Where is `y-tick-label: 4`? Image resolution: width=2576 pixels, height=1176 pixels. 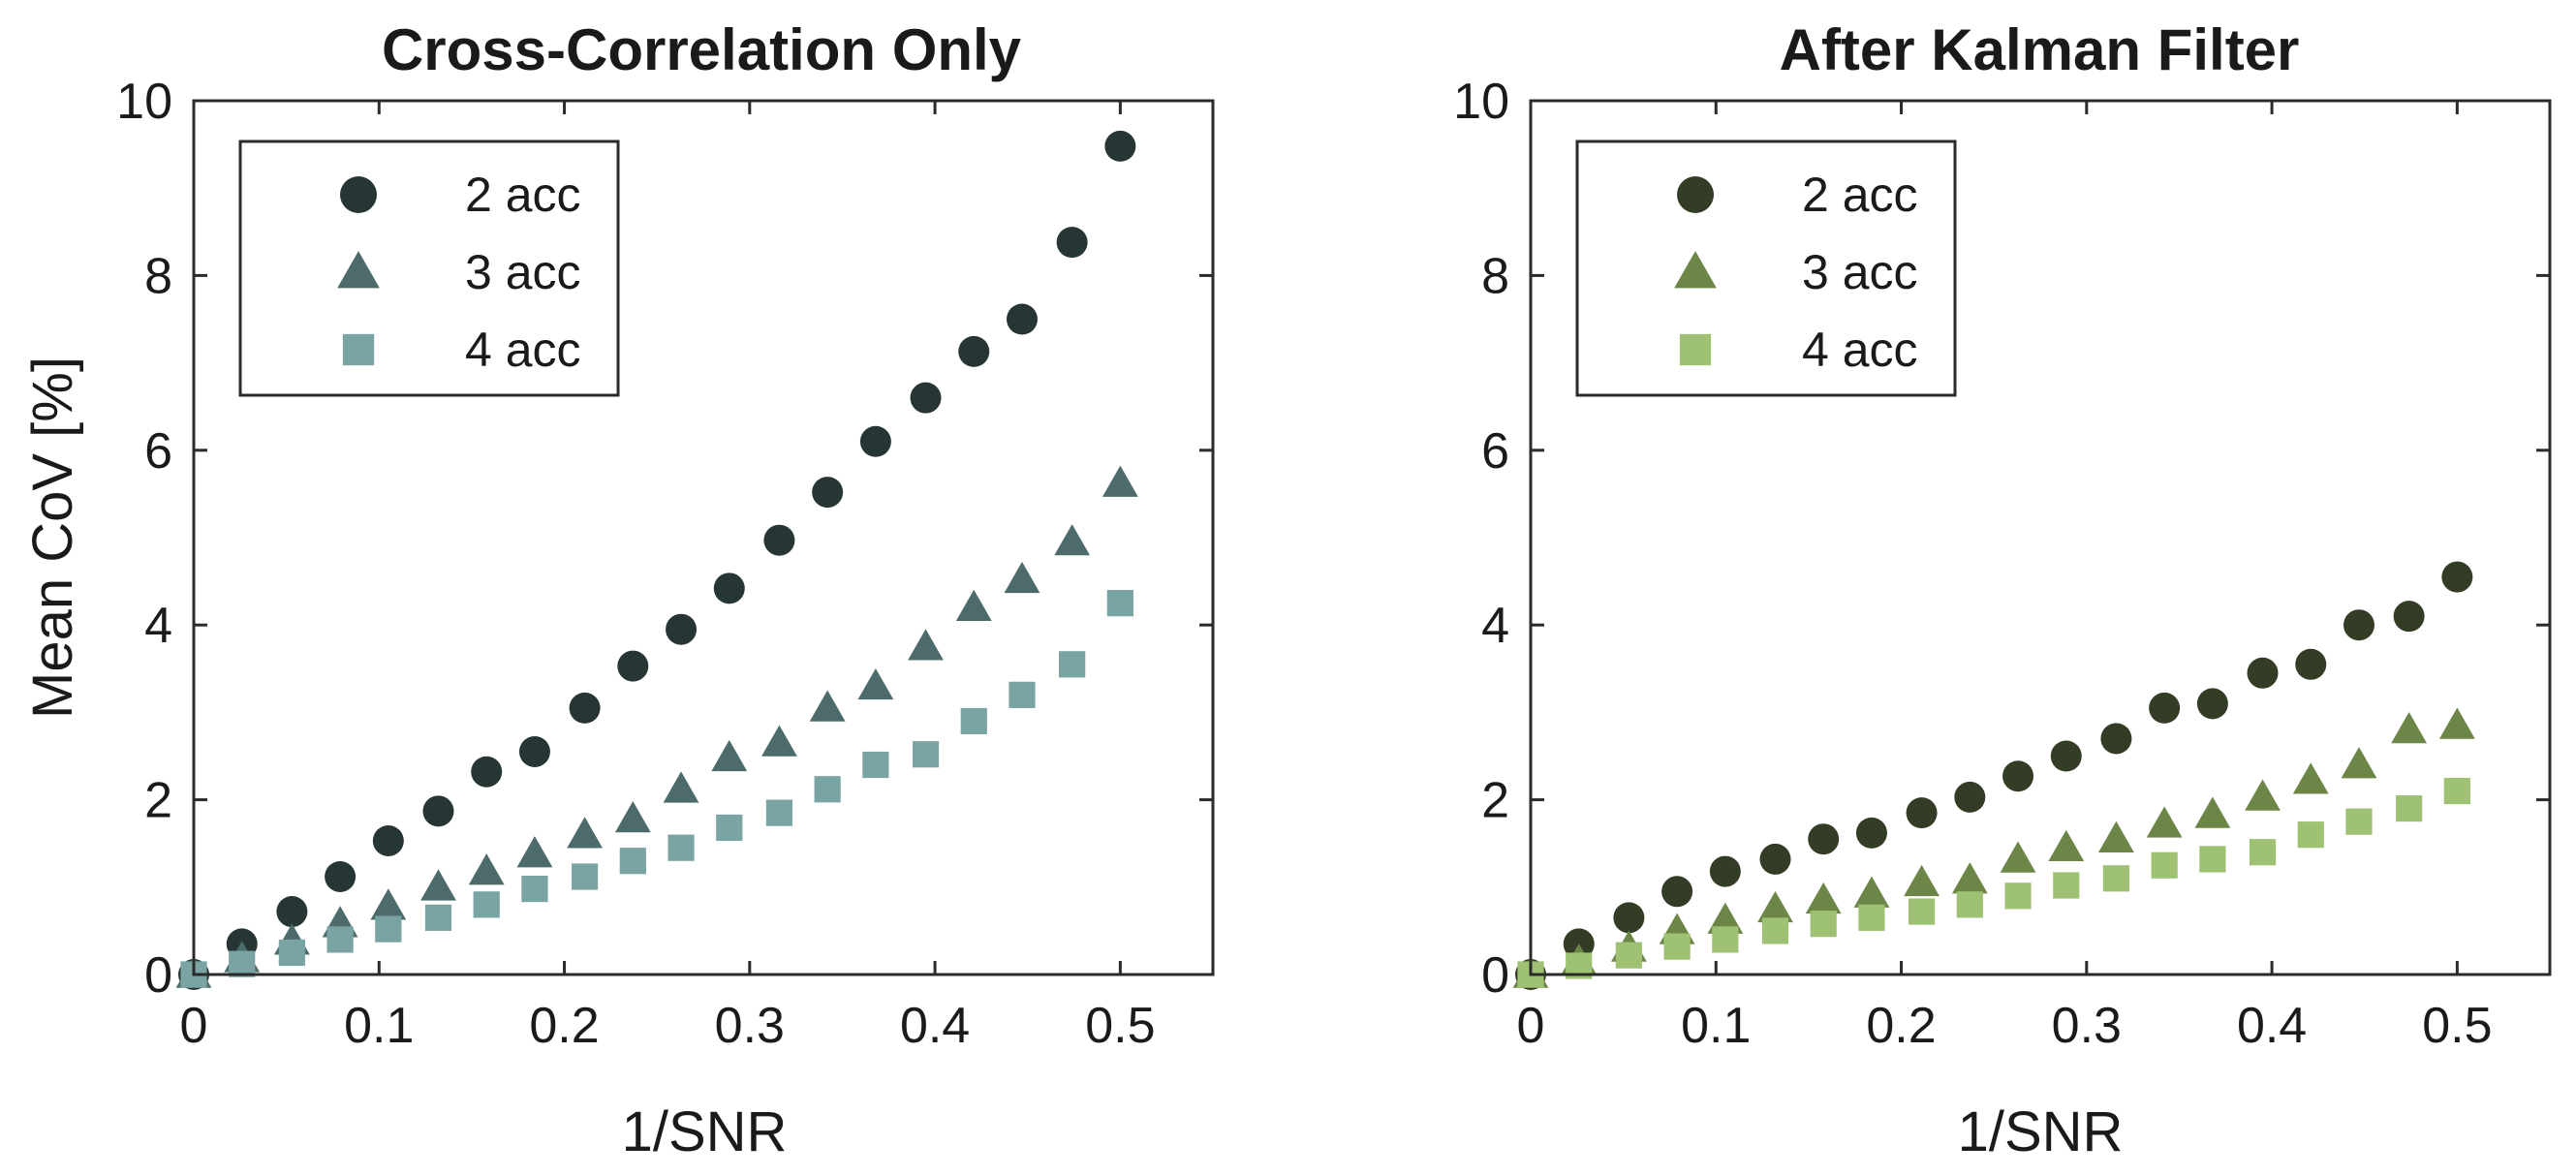 y-tick-label: 4 is located at coordinates (1495, 626).